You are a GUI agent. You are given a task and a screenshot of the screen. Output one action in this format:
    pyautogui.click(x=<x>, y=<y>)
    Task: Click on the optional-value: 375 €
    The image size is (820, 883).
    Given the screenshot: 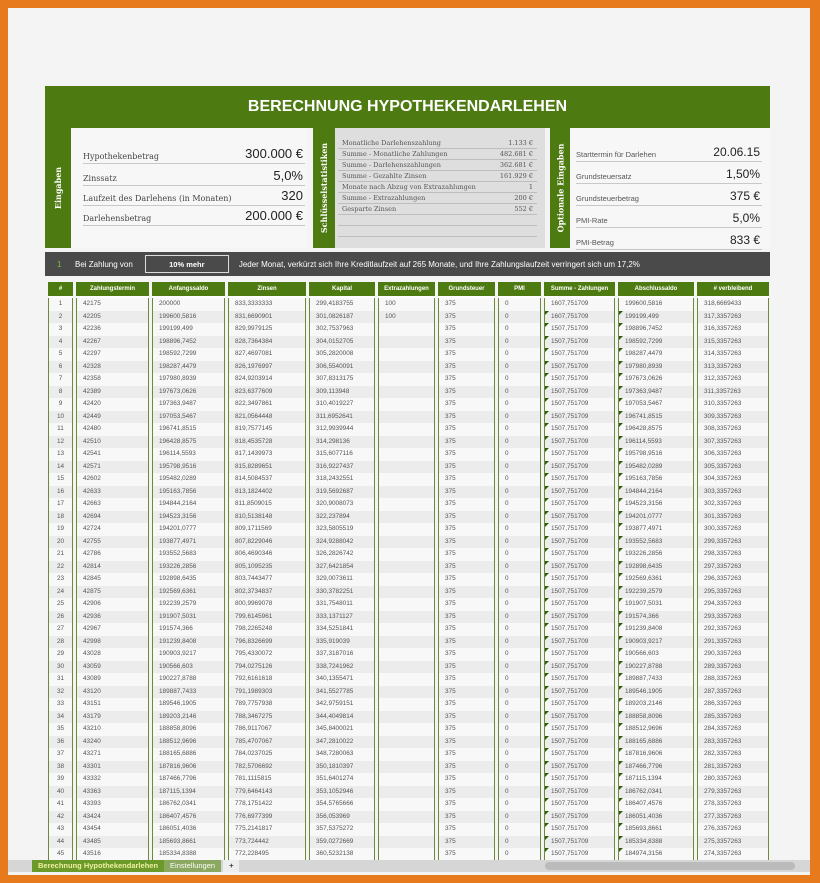 What is the action you would take?
    pyautogui.click(x=744, y=196)
    